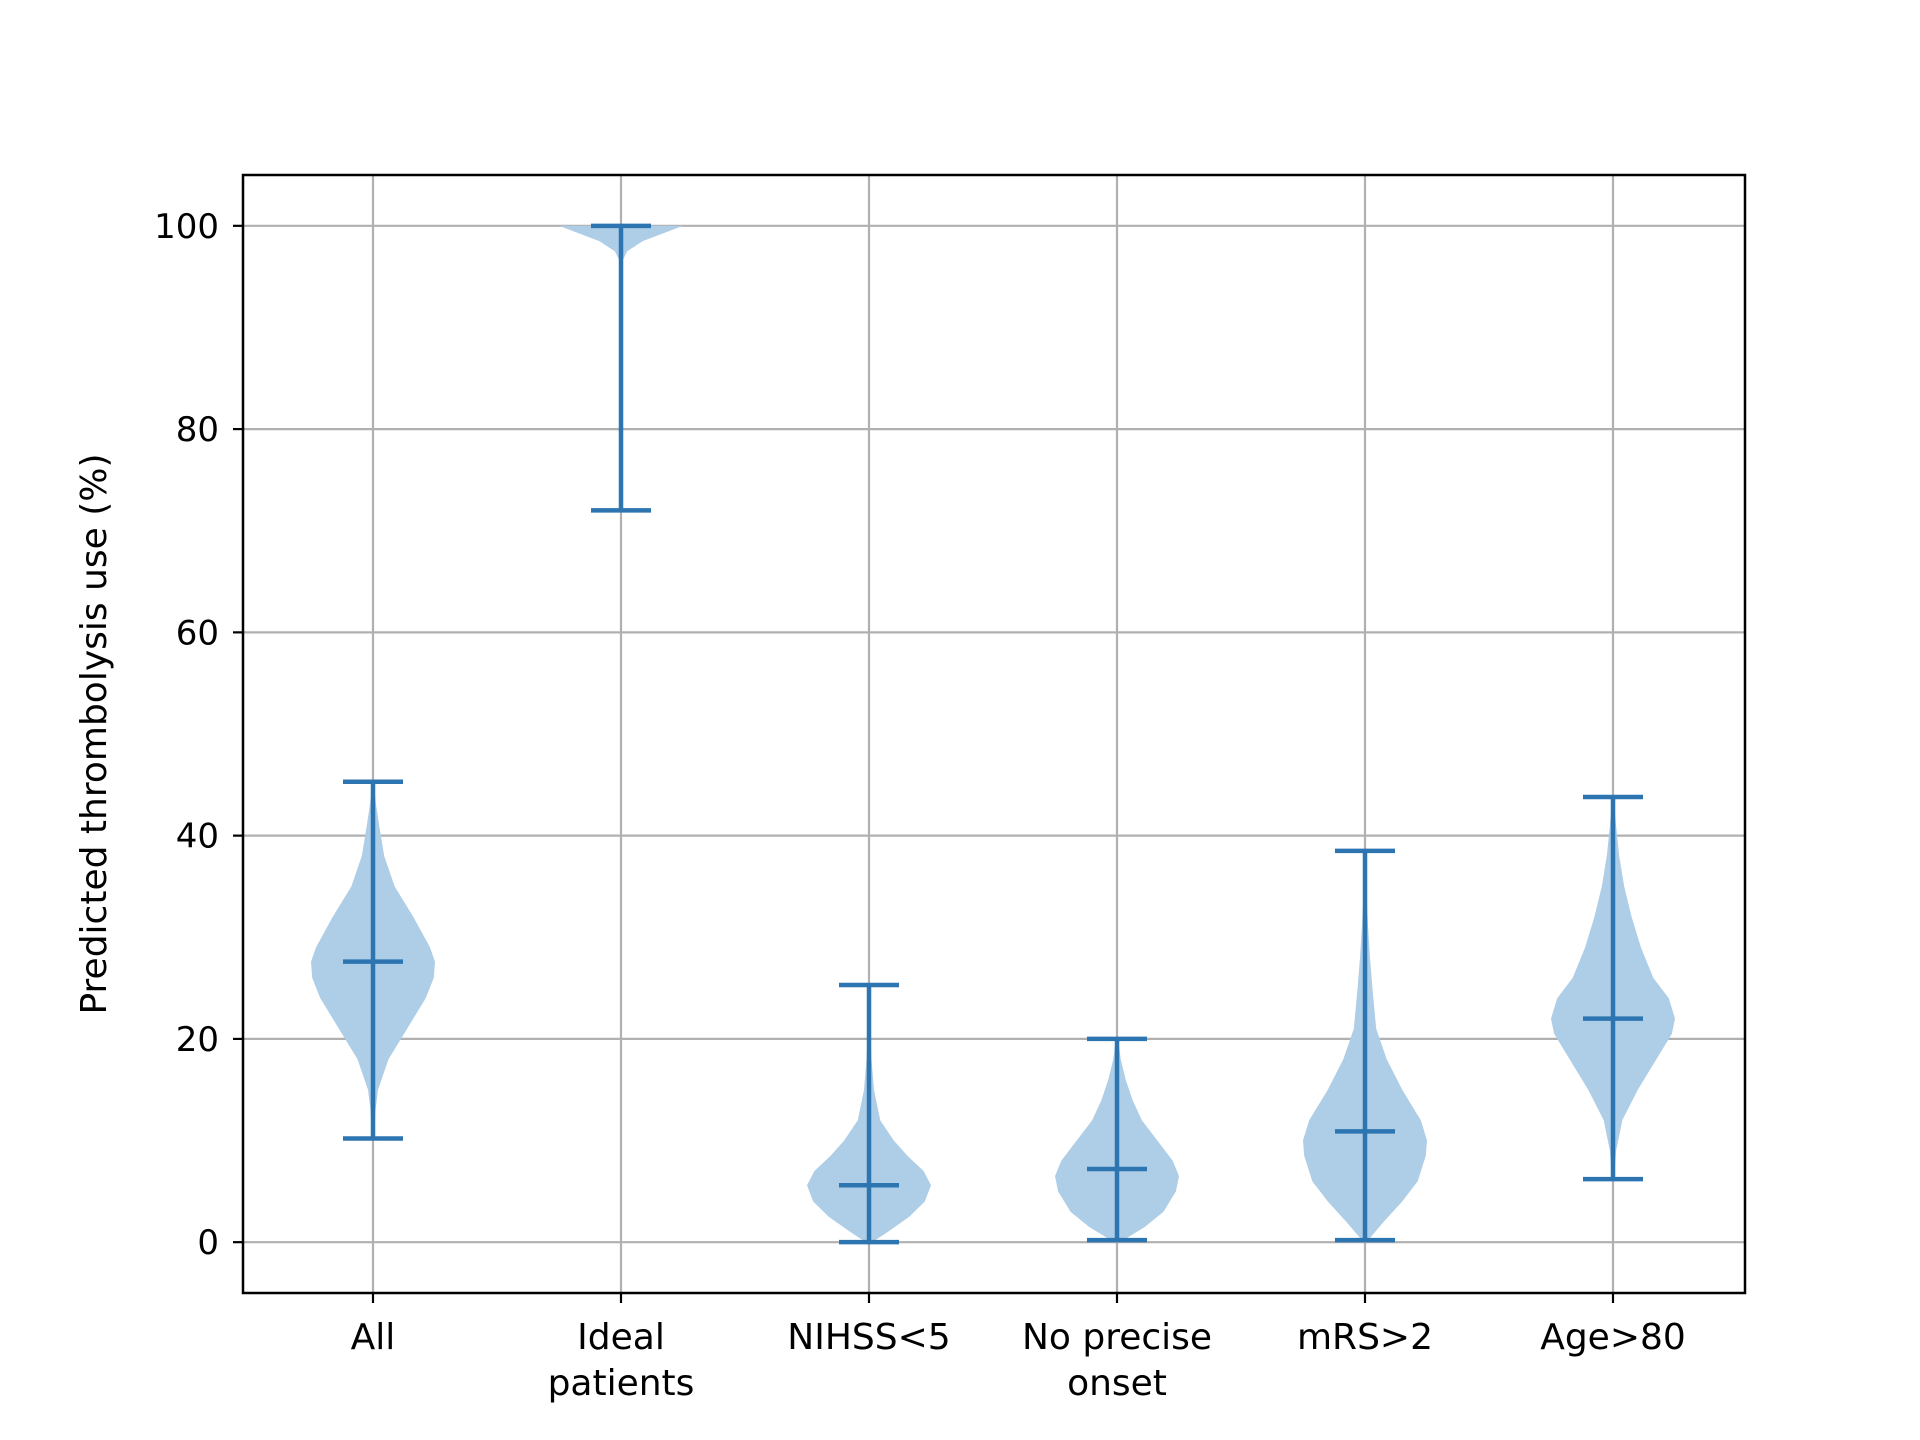 This screenshot has height=1440, width=1920. What do you see at coordinates (1117, 1383) in the screenshot?
I see `x-tick-label-line: onset` at bounding box center [1117, 1383].